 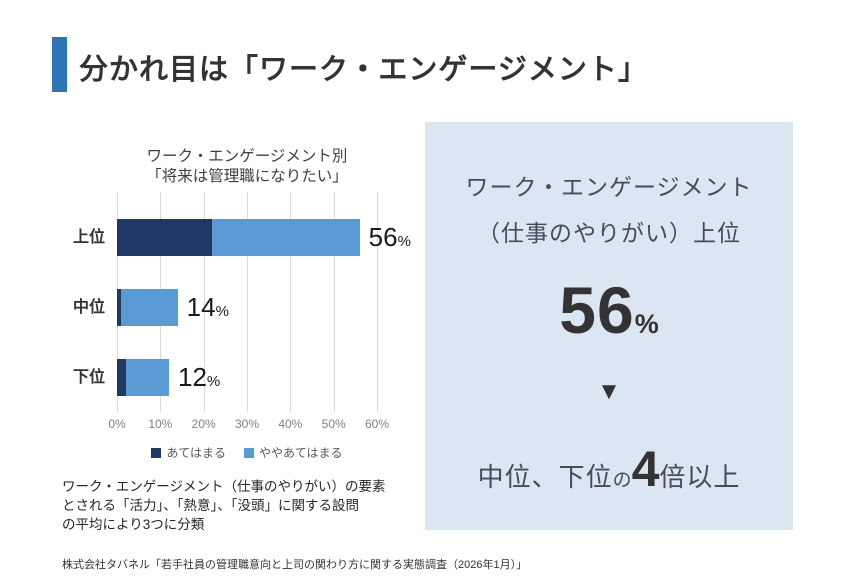 What do you see at coordinates (203, 424) in the screenshot?
I see `x-tick-label: 20%` at bounding box center [203, 424].